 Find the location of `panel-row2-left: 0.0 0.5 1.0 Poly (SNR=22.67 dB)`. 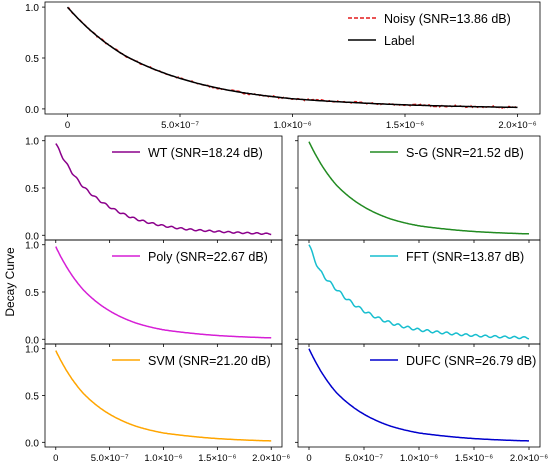

panel-row2-left: 0.0 0.5 1.0 Poly (SNR=22.67 dB) is located at coordinates (154, 293).